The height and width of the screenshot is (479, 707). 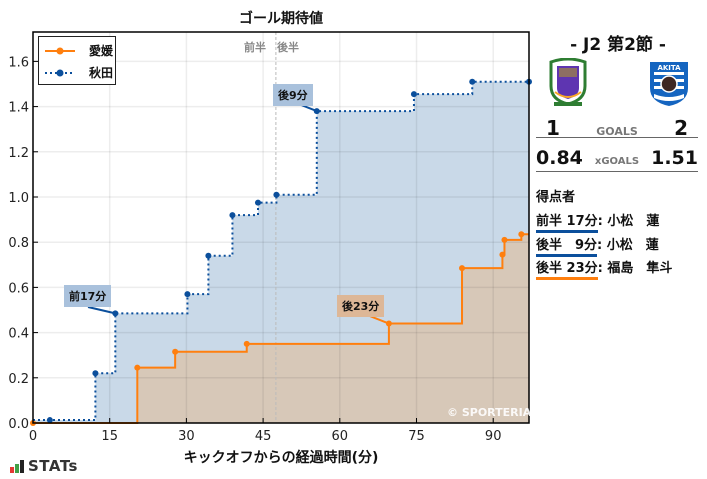 I want to click on goal-annotation-ehime-68: 後23分, so click(x=361, y=306).